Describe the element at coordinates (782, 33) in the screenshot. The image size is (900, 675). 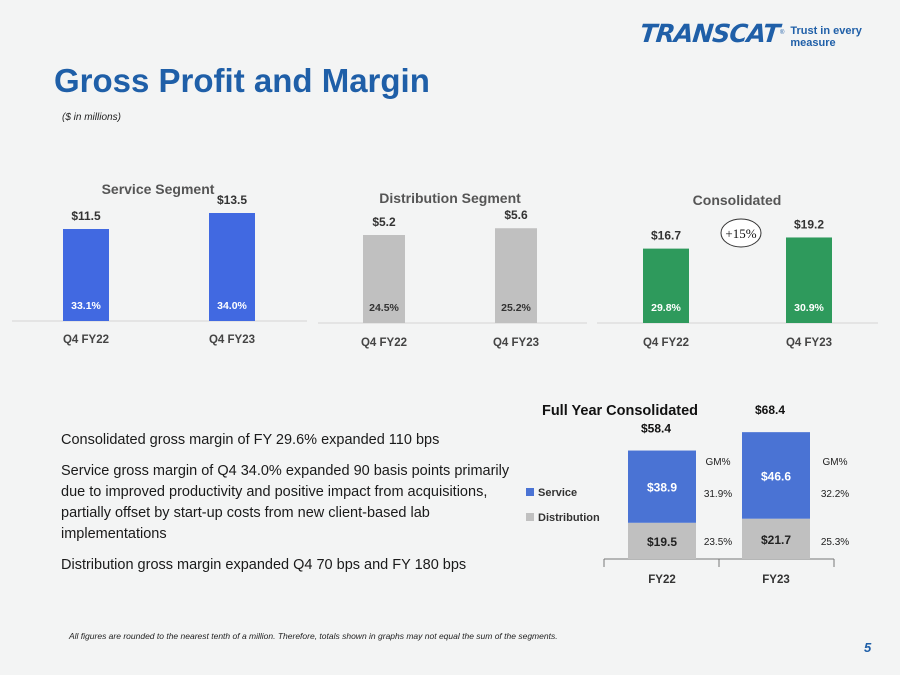
I see `logo-registered-mark: ®` at that location.